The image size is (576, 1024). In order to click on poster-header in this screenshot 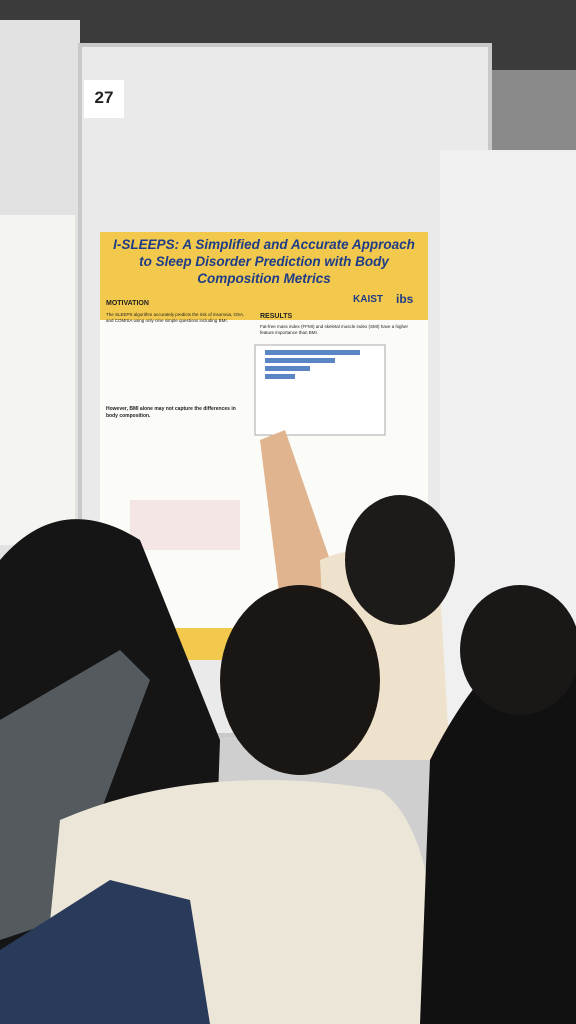, I will do `click(264, 276)`.